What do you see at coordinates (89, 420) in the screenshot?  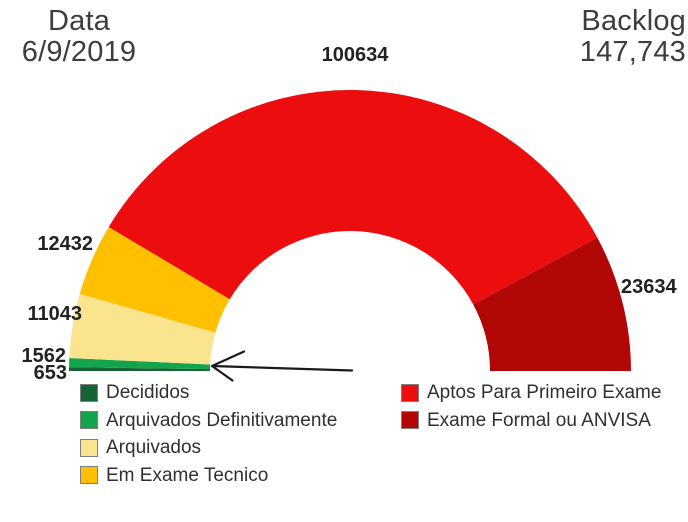 I see `legend-swatch-arquivados-definitivamente` at bounding box center [89, 420].